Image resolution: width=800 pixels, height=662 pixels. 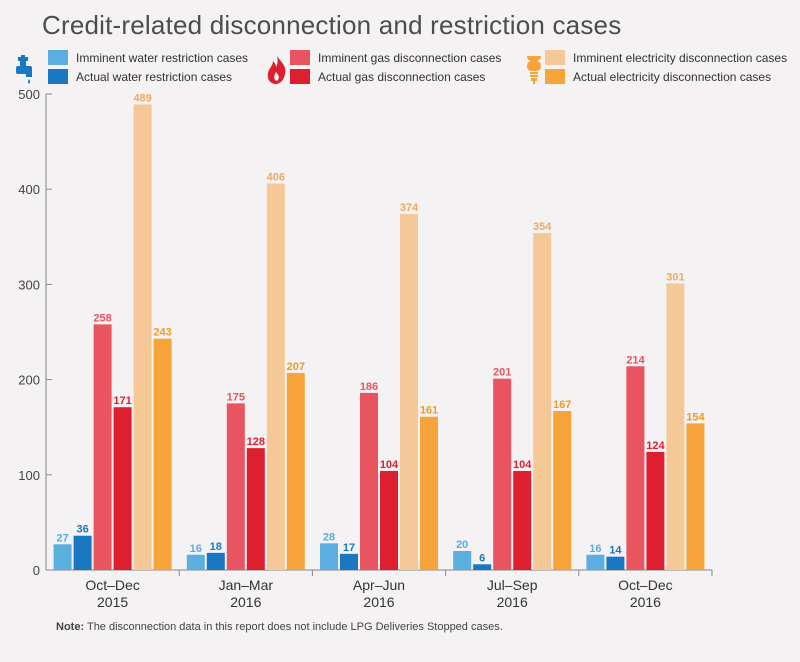 What do you see at coordinates (162, 333) in the screenshot?
I see `bar-value-label: 243` at bounding box center [162, 333].